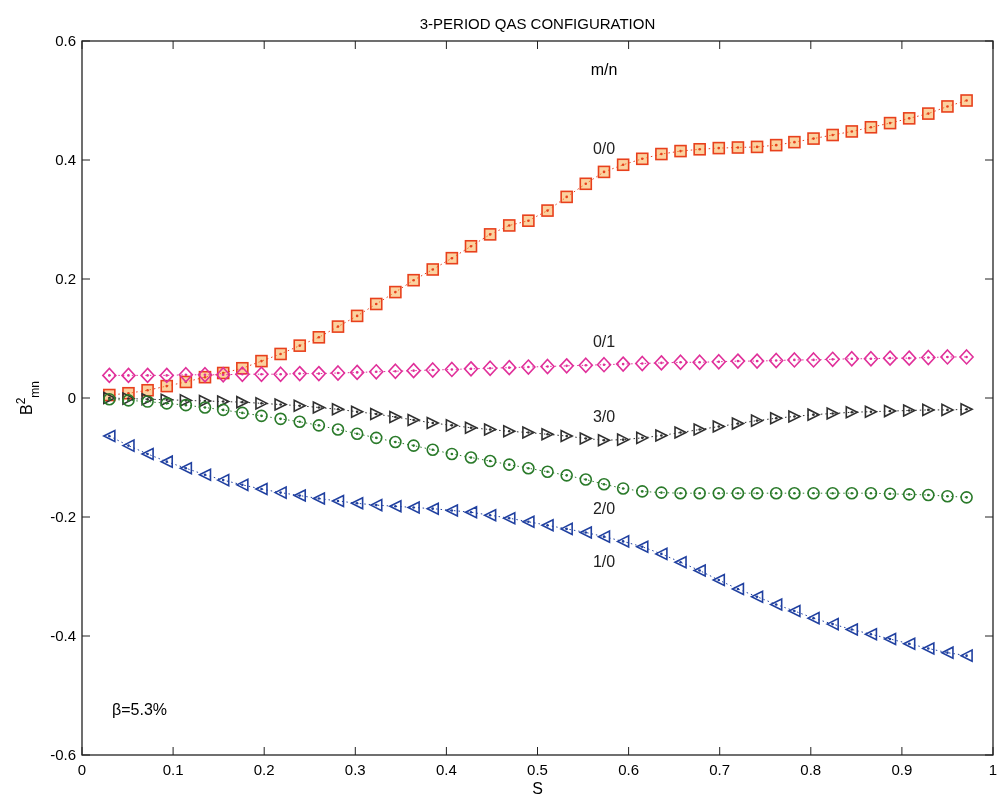  Describe the element at coordinates (604, 417) in the screenshot. I see `series-label: 3/0` at that location.